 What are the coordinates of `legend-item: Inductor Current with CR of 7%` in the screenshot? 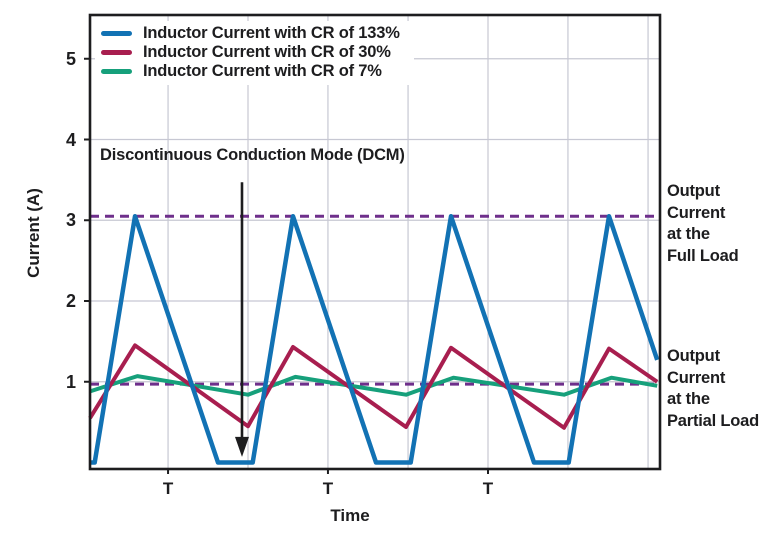 It's located at (250, 71).